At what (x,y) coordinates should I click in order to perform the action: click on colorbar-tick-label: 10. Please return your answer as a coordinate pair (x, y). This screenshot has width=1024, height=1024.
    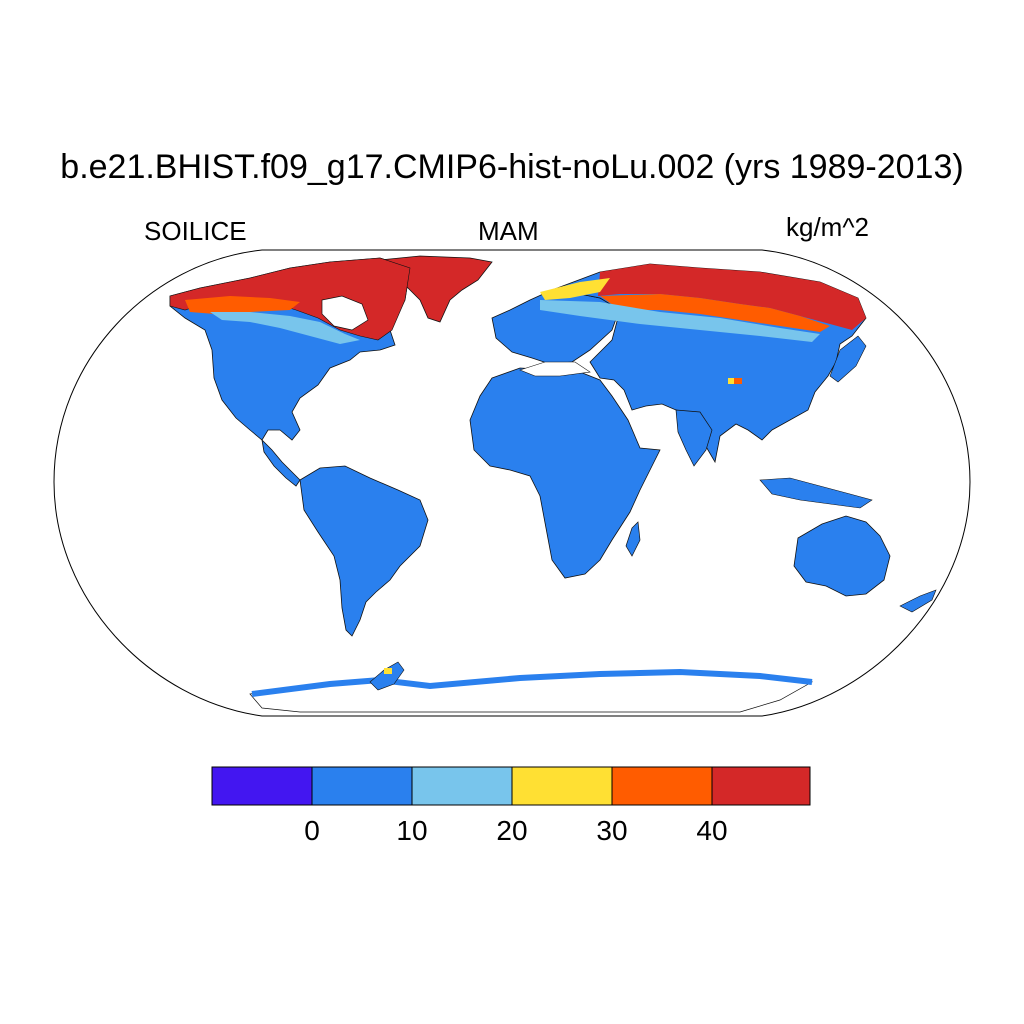
    Looking at the image, I should click on (412, 830).